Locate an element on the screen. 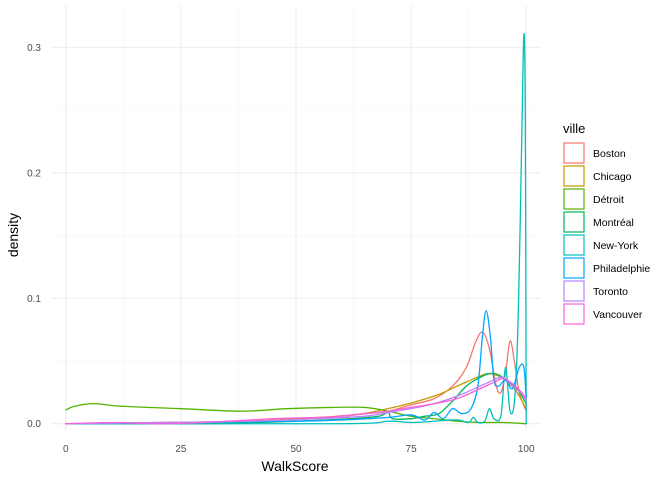  legend-label-philadelphie: Philadelphie is located at coordinates (621, 269).